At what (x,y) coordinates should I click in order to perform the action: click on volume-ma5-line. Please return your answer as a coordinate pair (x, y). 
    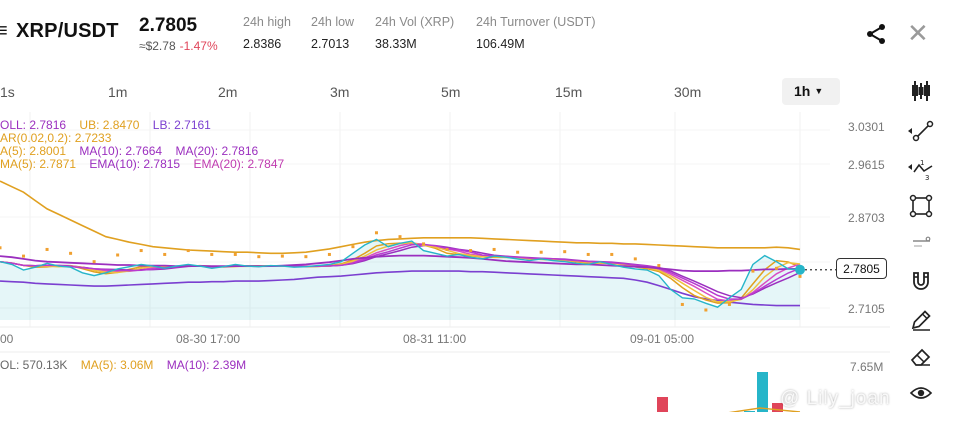
    Looking at the image, I should click on (764, 409).